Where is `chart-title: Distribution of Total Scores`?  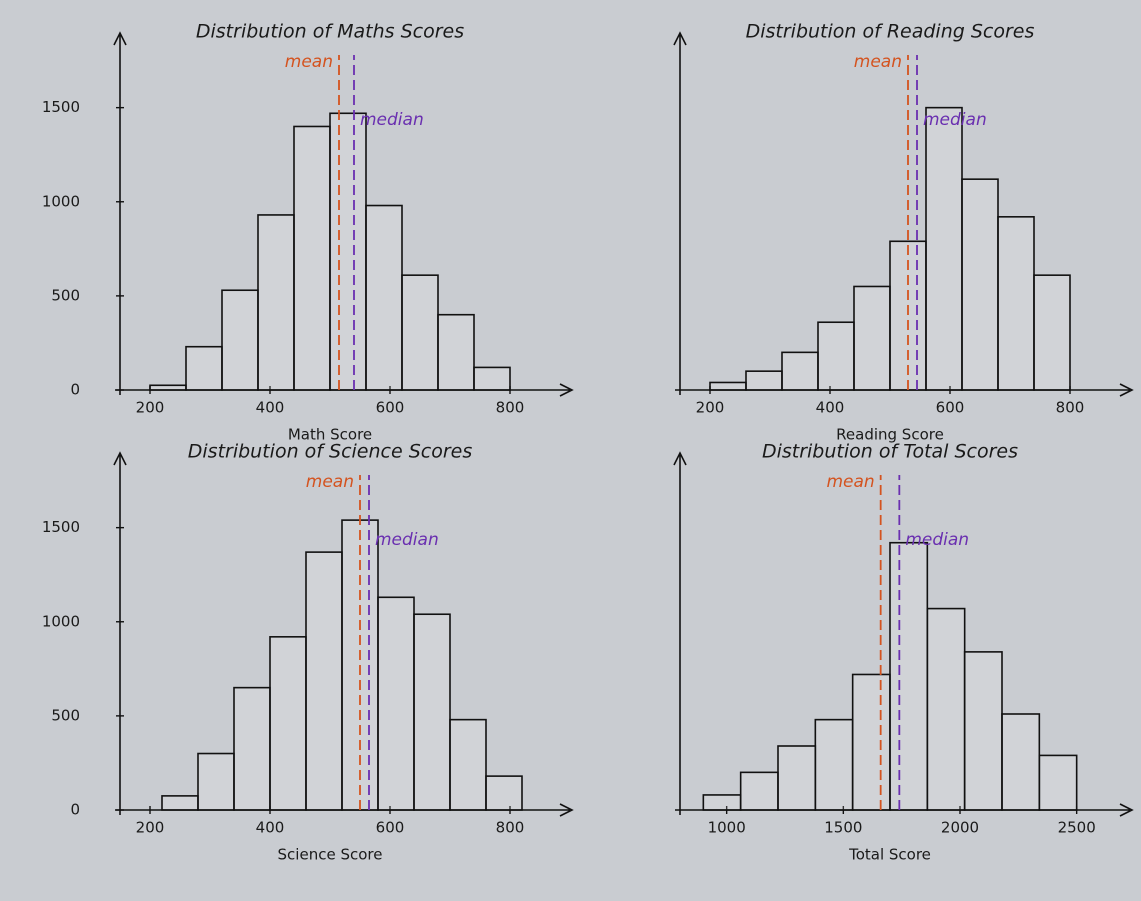
chart-title: Distribution of Total Scores is located at coordinates (890, 452).